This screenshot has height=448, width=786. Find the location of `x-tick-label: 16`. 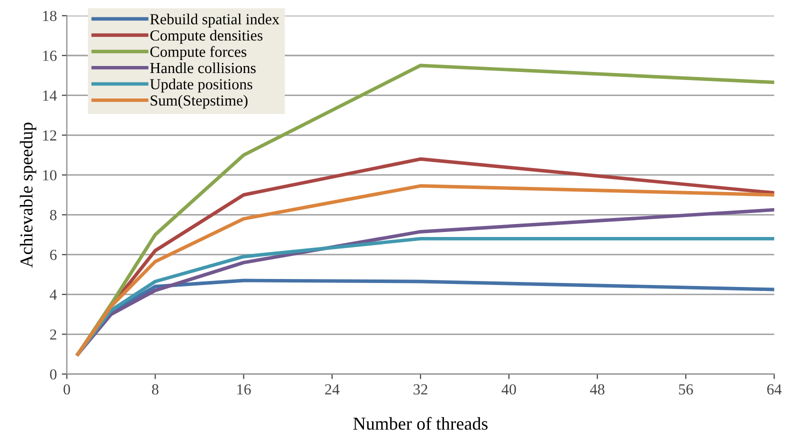

x-tick-label: 16 is located at coordinates (244, 389).